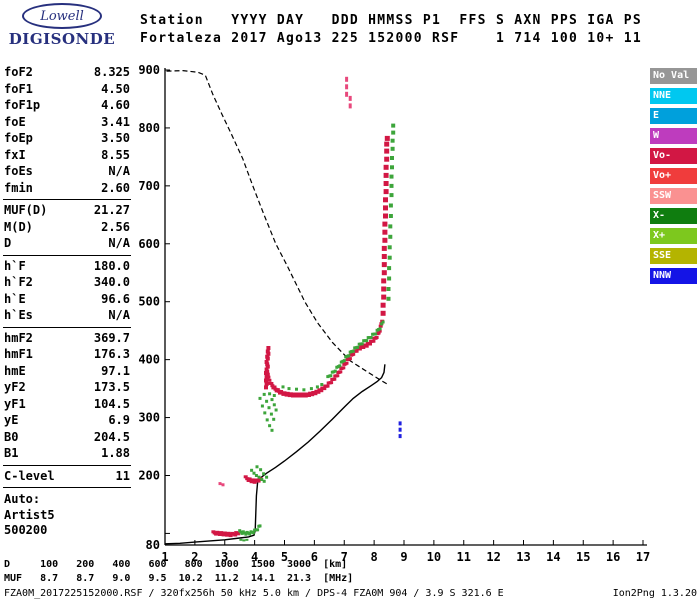  What do you see at coordinates (67, 210) in the screenshot?
I see `parameter-row-muf-d-: MUF(D) 21.27` at bounding box center [67, 210].